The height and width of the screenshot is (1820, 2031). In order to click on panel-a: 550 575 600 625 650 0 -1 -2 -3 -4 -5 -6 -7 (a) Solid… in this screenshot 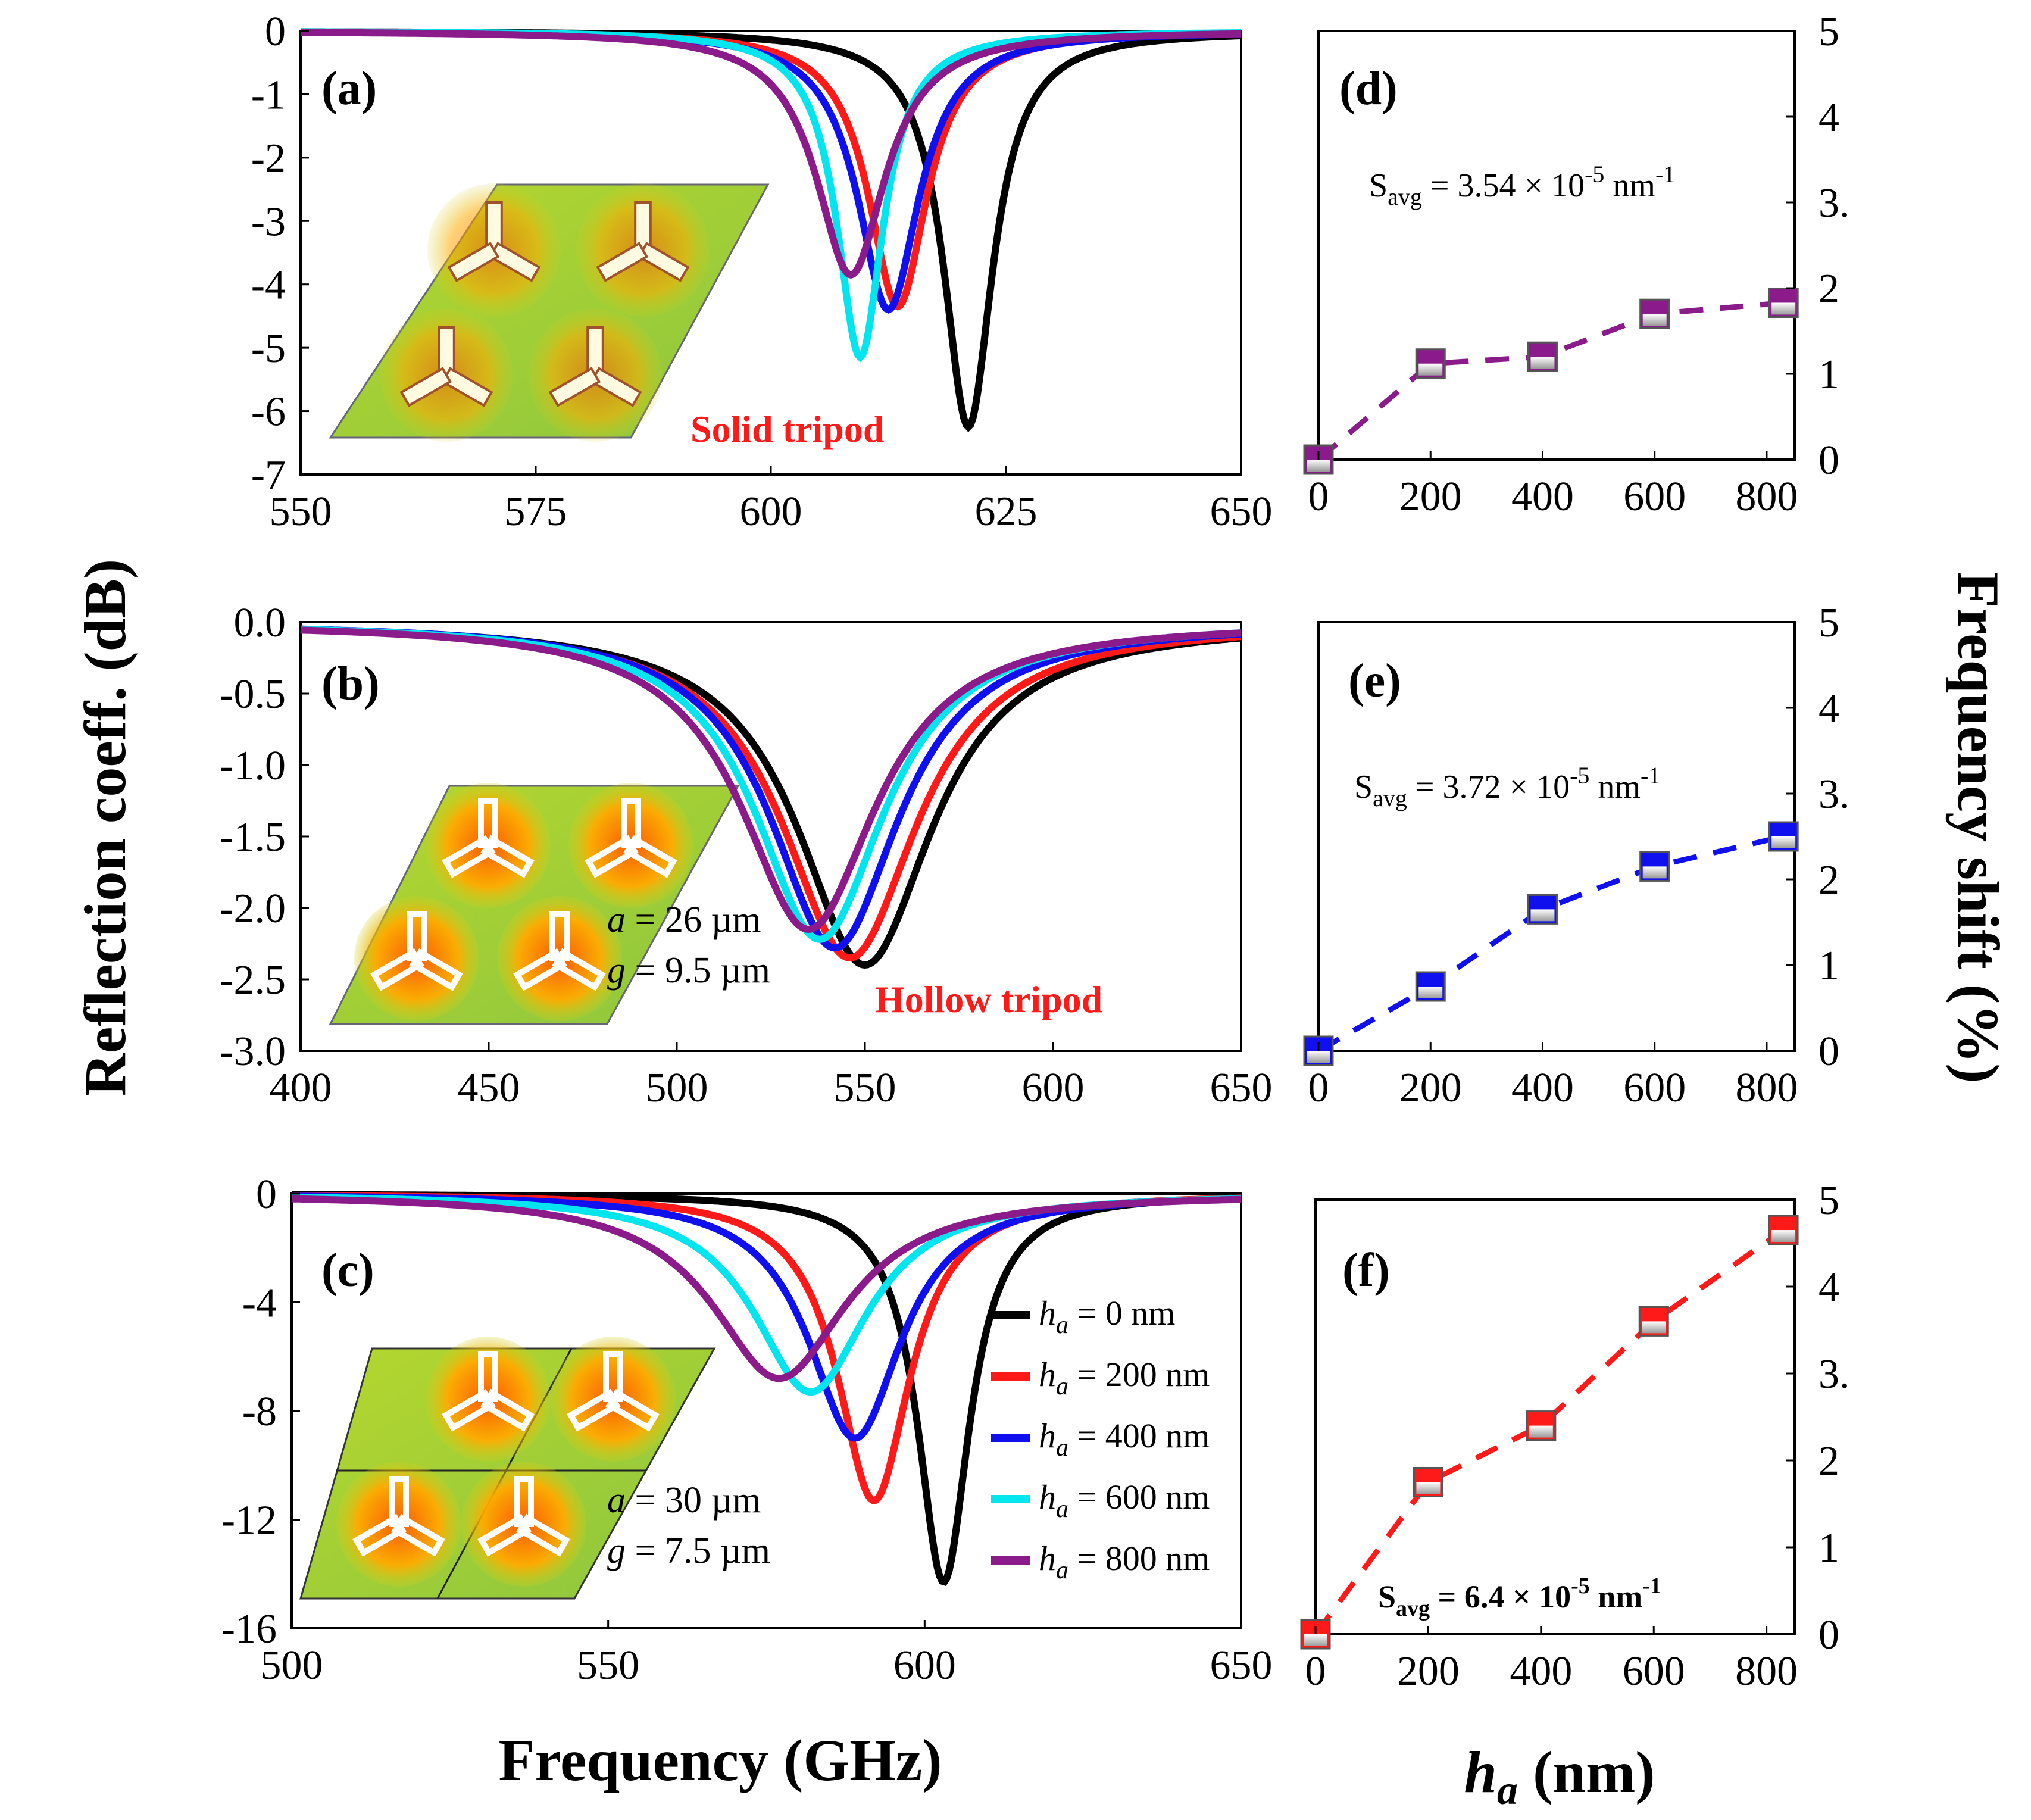, I will do `click(762, 272)`.